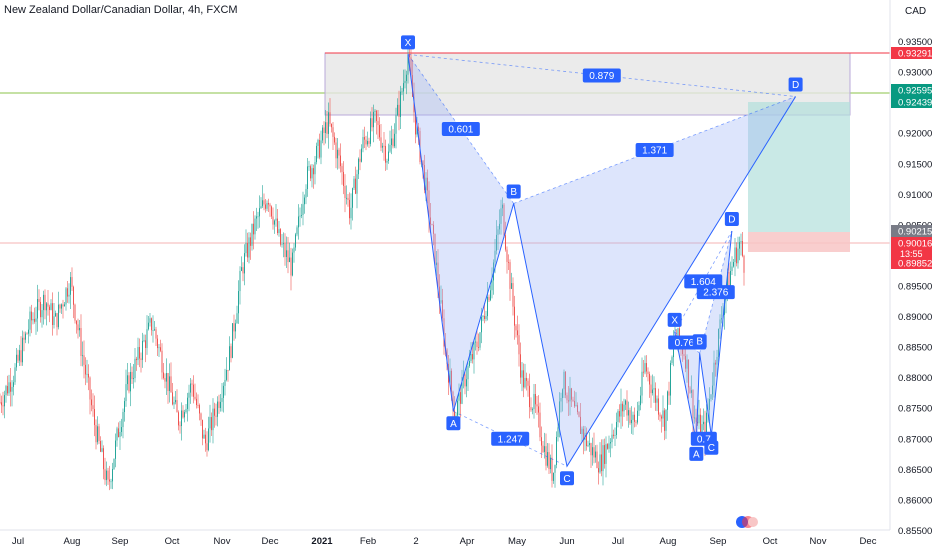 This screenshot has height=550, width=932. Describe the element at coordinates (915, 42) in the screenshot. I see `price-tick: 0.93500` at that location.